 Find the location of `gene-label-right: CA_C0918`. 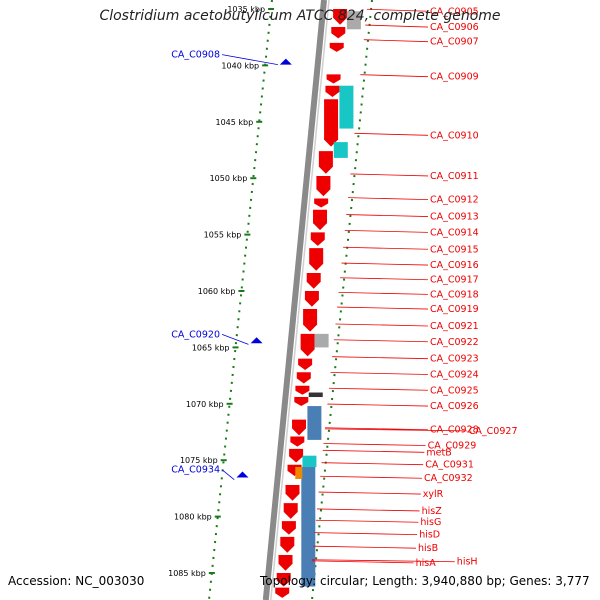

gene-label-right: CA_C0918 is located at coordinates (454, 294).